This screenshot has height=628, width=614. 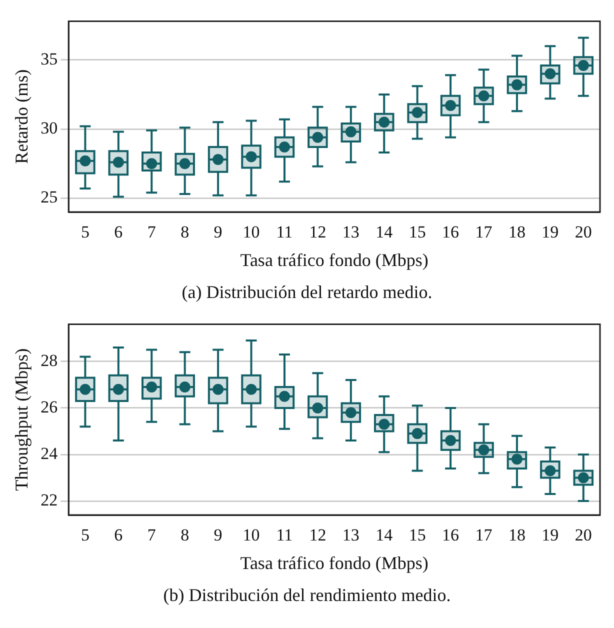 I want to click on y-tick-label: 25, so click(x=49, y=197).